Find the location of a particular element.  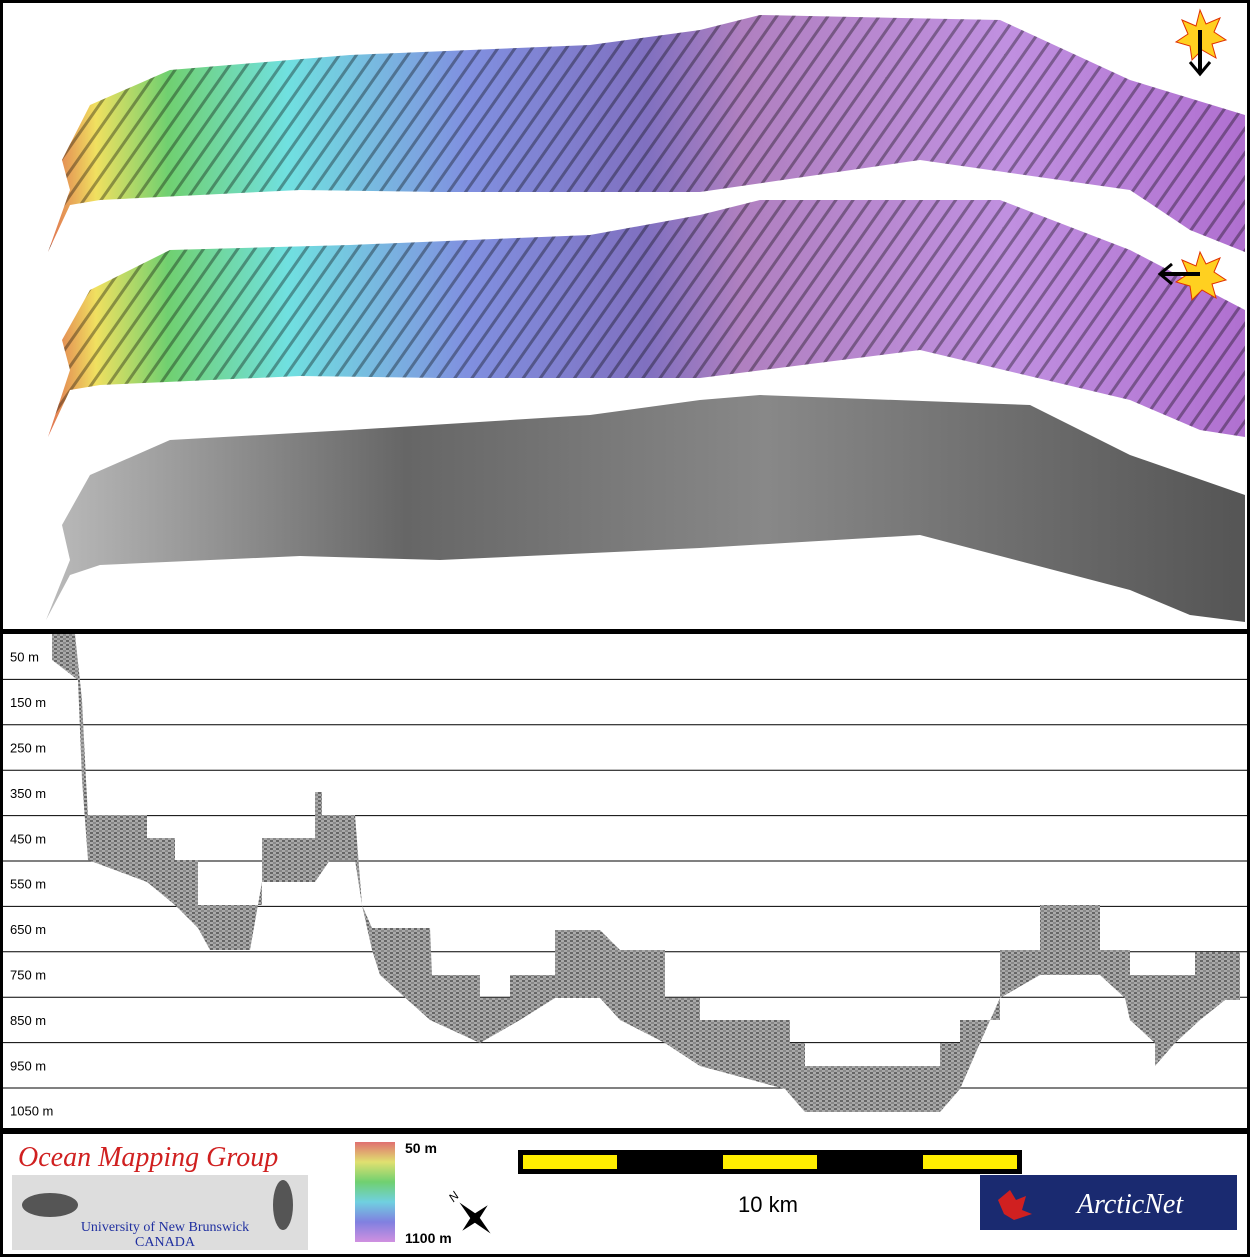

maple-leaf is located at coordinates (1015, 1205).